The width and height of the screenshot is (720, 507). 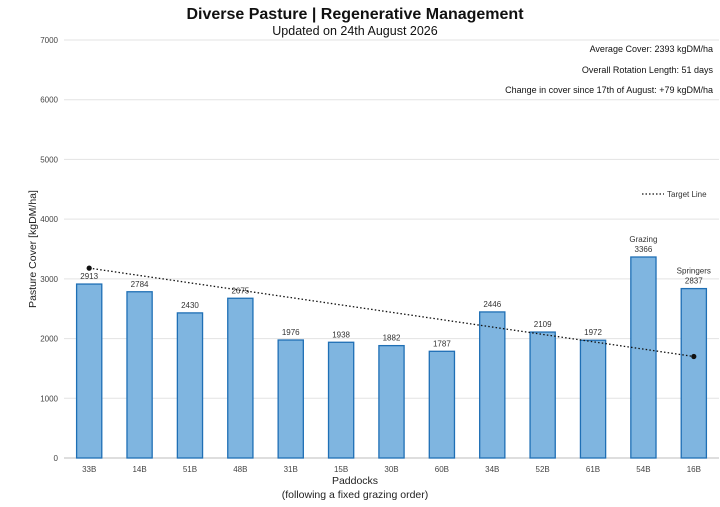 What do you see at coordinates (49, 339) in the screenshot?
I see `y-tick-label: 2000` at bounding box center [49, 339].